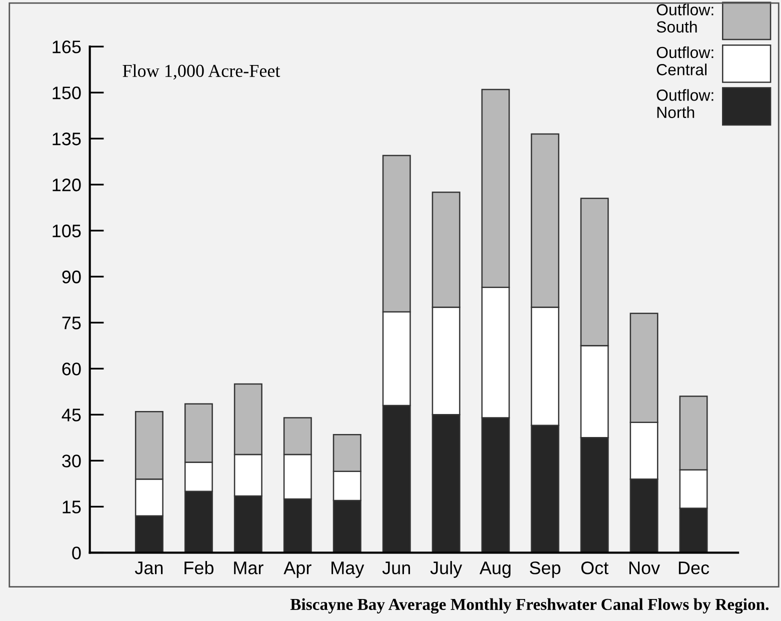 The width and height of the screenshot is (781, 621). Describe the element at coordinates (66, 139) in the screenshot. I see `y-tick-label: 135` at that location.